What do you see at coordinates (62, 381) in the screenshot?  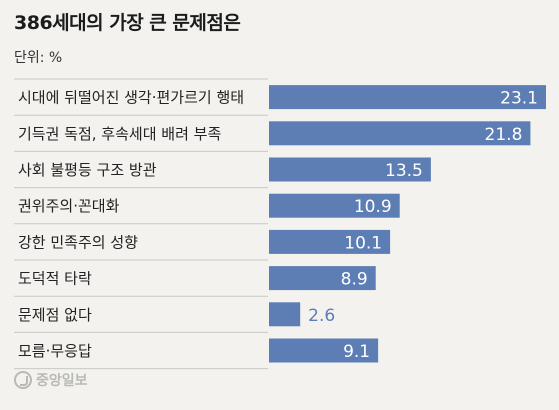 I see `source-label: 중앙일보` at bounding box center [62, 381].